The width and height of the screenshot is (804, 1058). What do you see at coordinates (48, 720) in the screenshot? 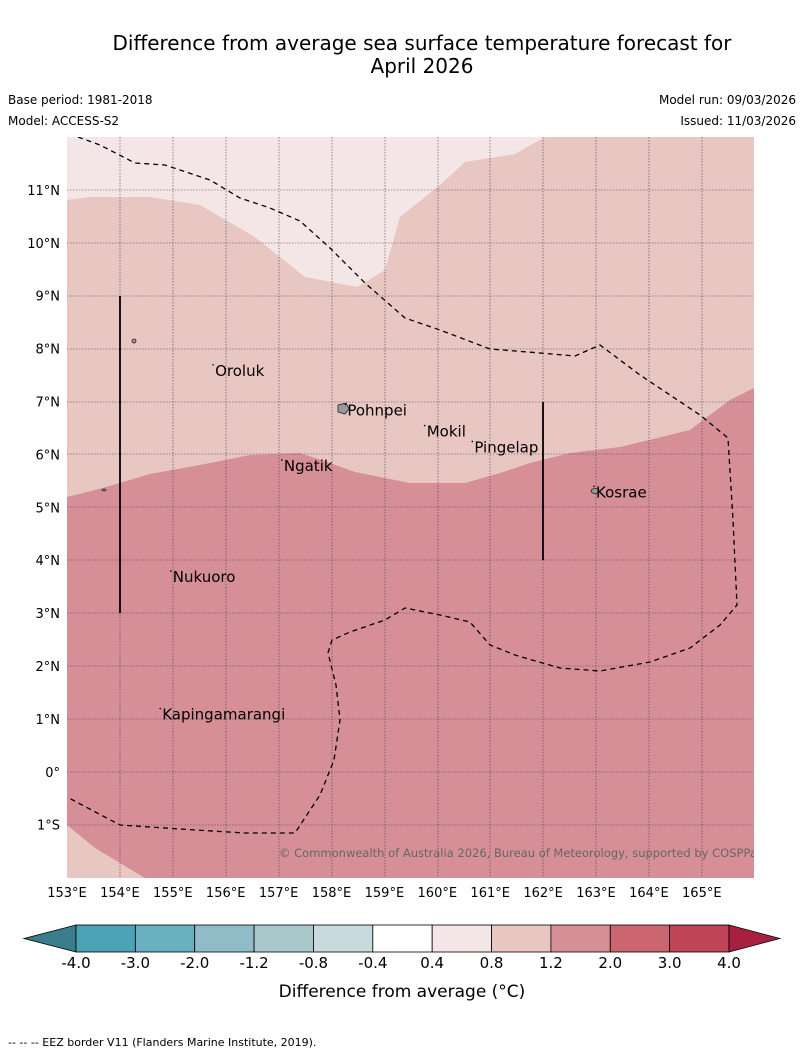
I see `lat-tick-label: 1°N` at bounding box center [48, 720].